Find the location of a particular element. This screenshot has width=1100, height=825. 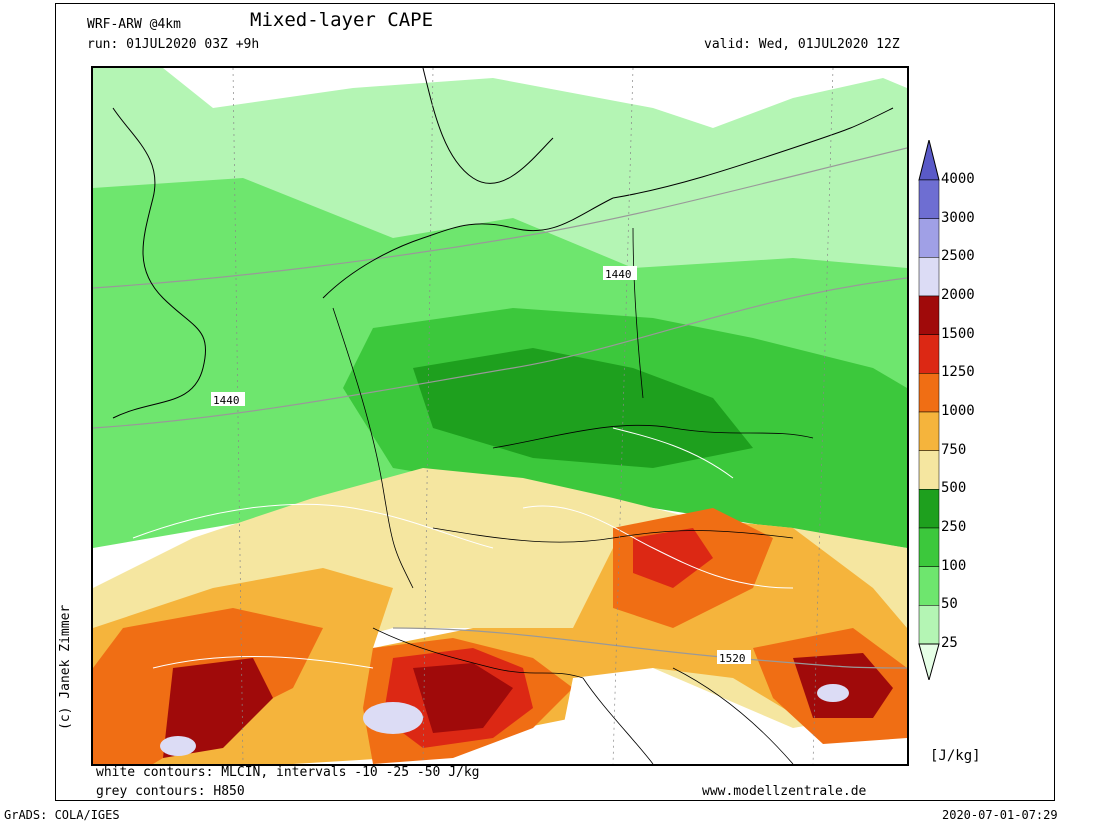

colorbar-tick-label: 1250 is located at coordinates (958, 372).